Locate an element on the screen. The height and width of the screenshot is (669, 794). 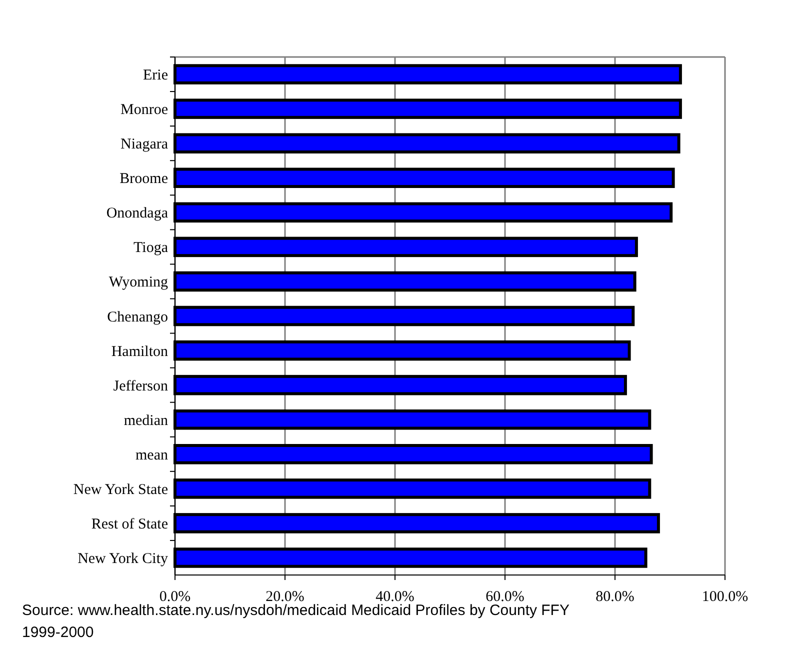
source-note: Source: www.health.state.ny.us/nysdoh/medicaid Medicaid Profiles by County FFY 1999-2000 is located at coordinates (296, 621).